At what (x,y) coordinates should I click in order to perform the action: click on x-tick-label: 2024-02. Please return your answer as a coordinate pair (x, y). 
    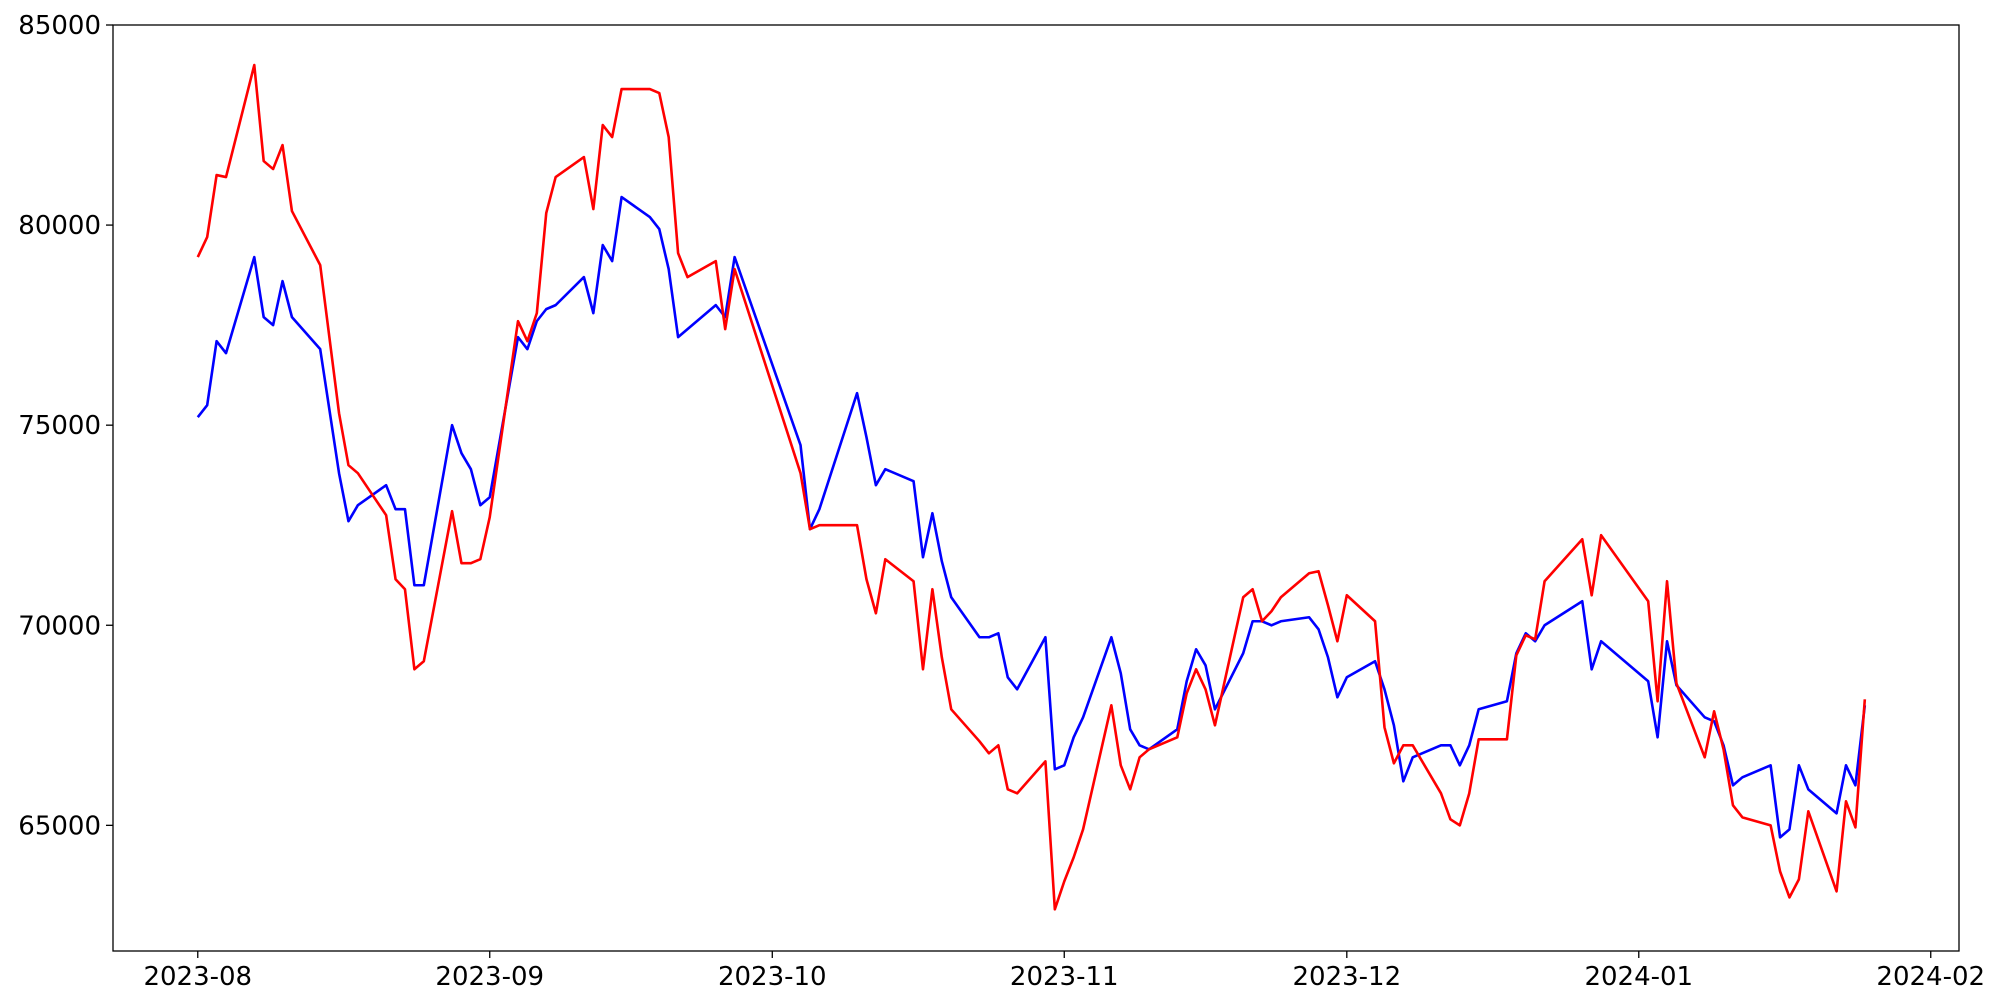
    Looking at the image, I should click on (1930, 977).